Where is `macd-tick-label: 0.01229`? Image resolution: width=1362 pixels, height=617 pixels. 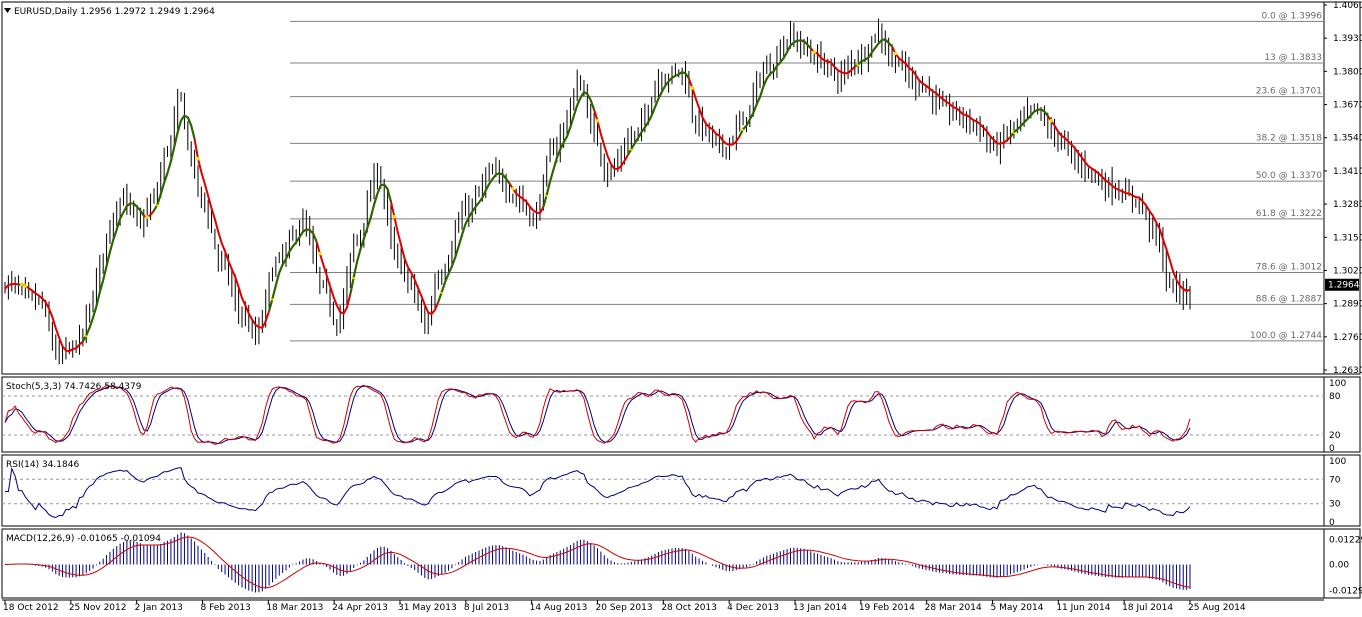
macd-tick-label: 0.01229 is located at coordinates (1345, 541).